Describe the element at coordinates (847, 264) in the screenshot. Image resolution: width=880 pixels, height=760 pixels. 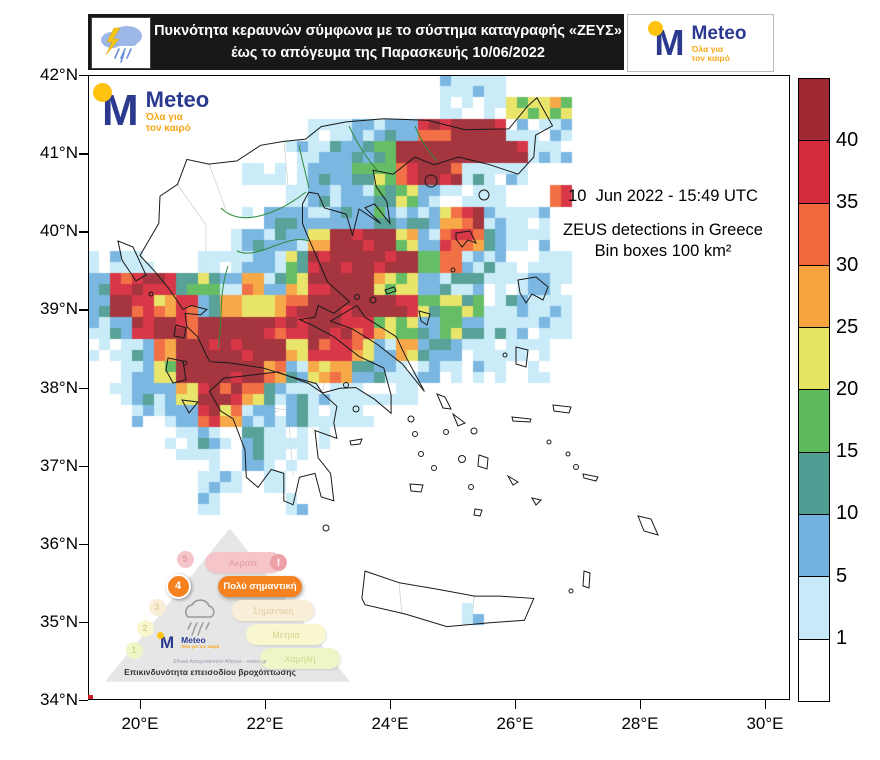
I see `colorbar-tick-label: 30` at that location.